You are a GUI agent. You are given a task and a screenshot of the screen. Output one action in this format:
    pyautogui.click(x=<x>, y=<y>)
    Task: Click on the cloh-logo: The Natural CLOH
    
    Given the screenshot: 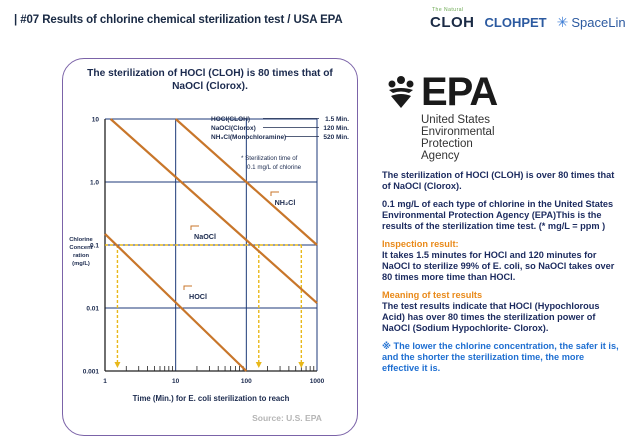 What is the action you would take?
    pyautogui.click(x=452, y=19)
    